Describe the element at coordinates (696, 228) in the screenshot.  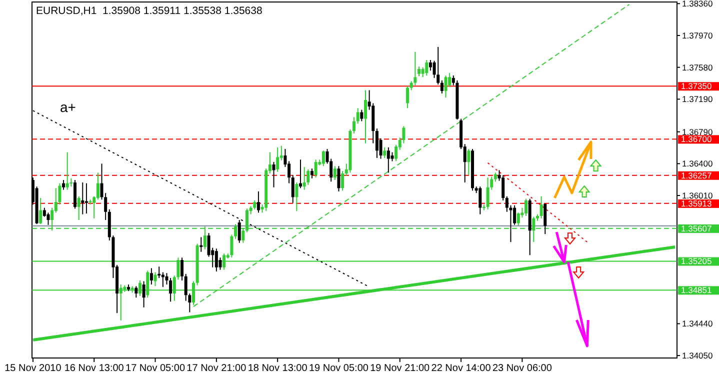
I see `ref-line-label: 1.35607` at that location.